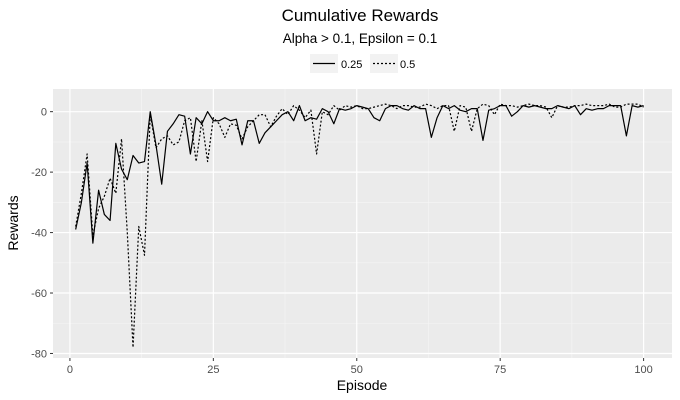 This screenshot has width=680, height=400. I want to click on x-tick-label: 75, so click(500, 370).